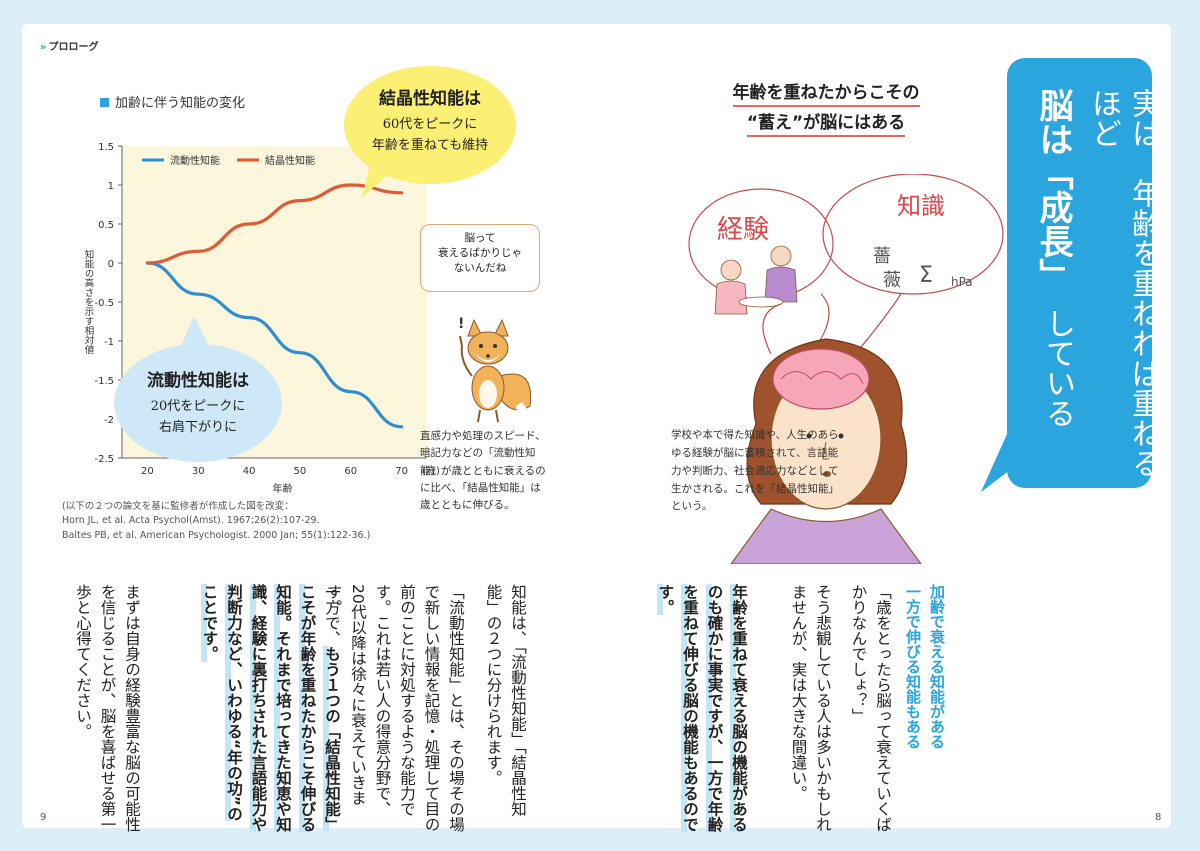 The image size is (1200, 851). What do you see at coordinates (111, 264) in the screenshot?
I see `y-tick-label: 0` at bounding box center [111, 264].